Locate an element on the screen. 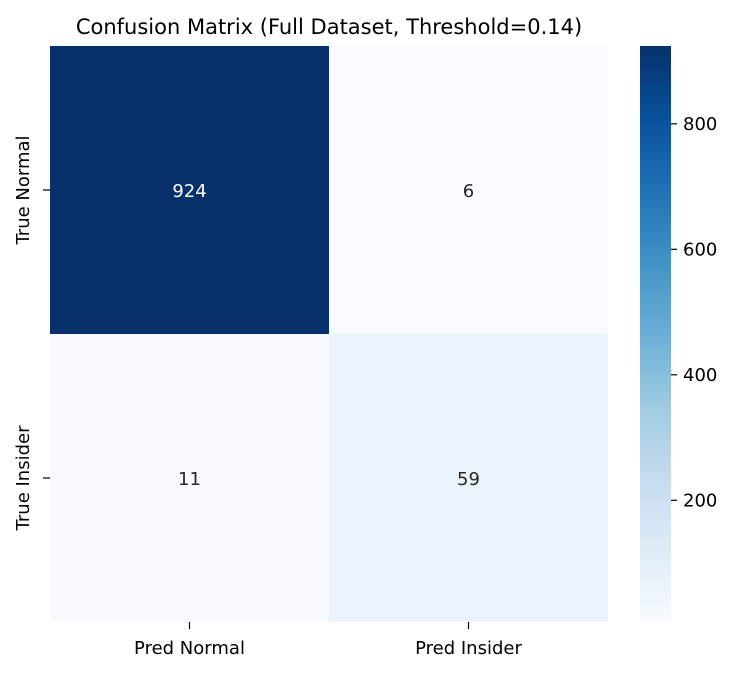  x-axis: Pred Normal Pred Insider is located at coordinates (328, 640).